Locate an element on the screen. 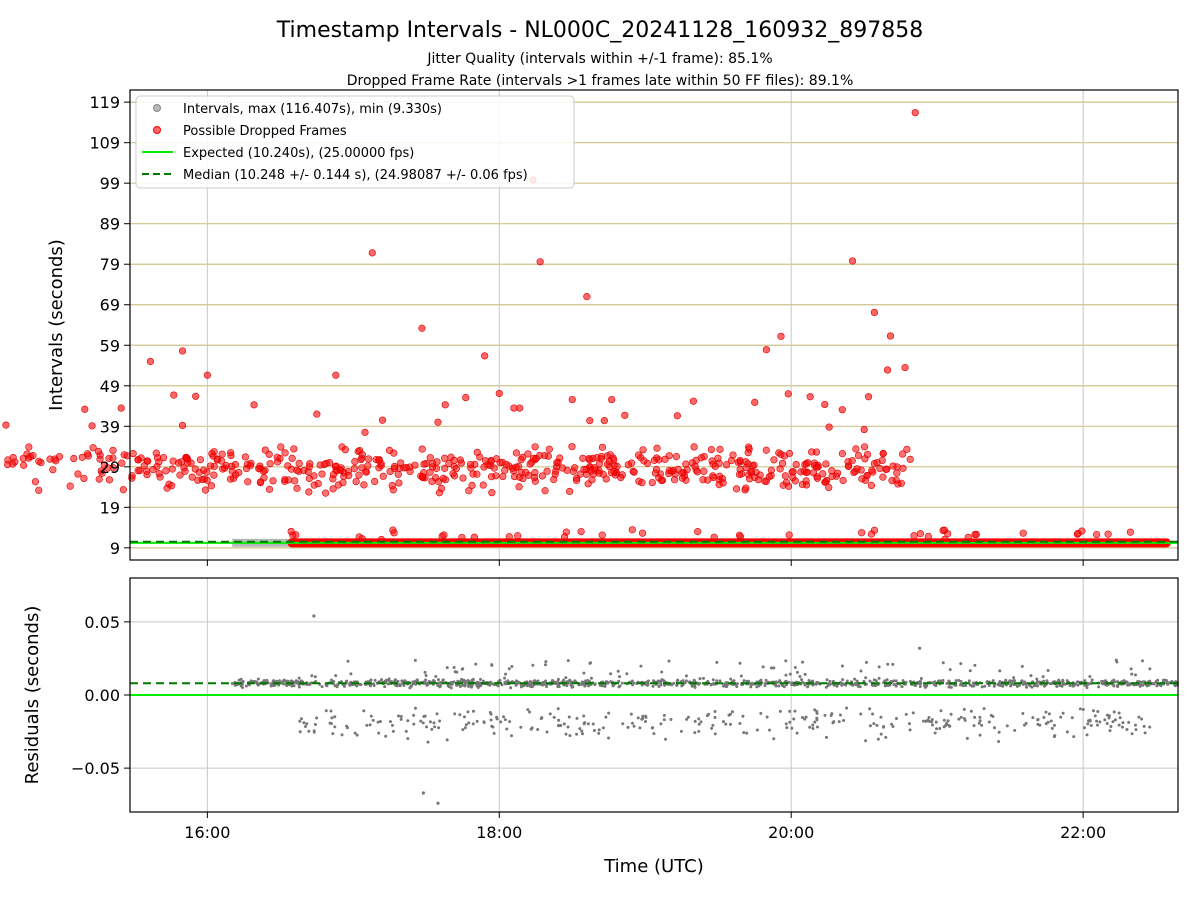 This screenshot has width=1200, height=900. legend-marker is located at coordinates (157, 108).